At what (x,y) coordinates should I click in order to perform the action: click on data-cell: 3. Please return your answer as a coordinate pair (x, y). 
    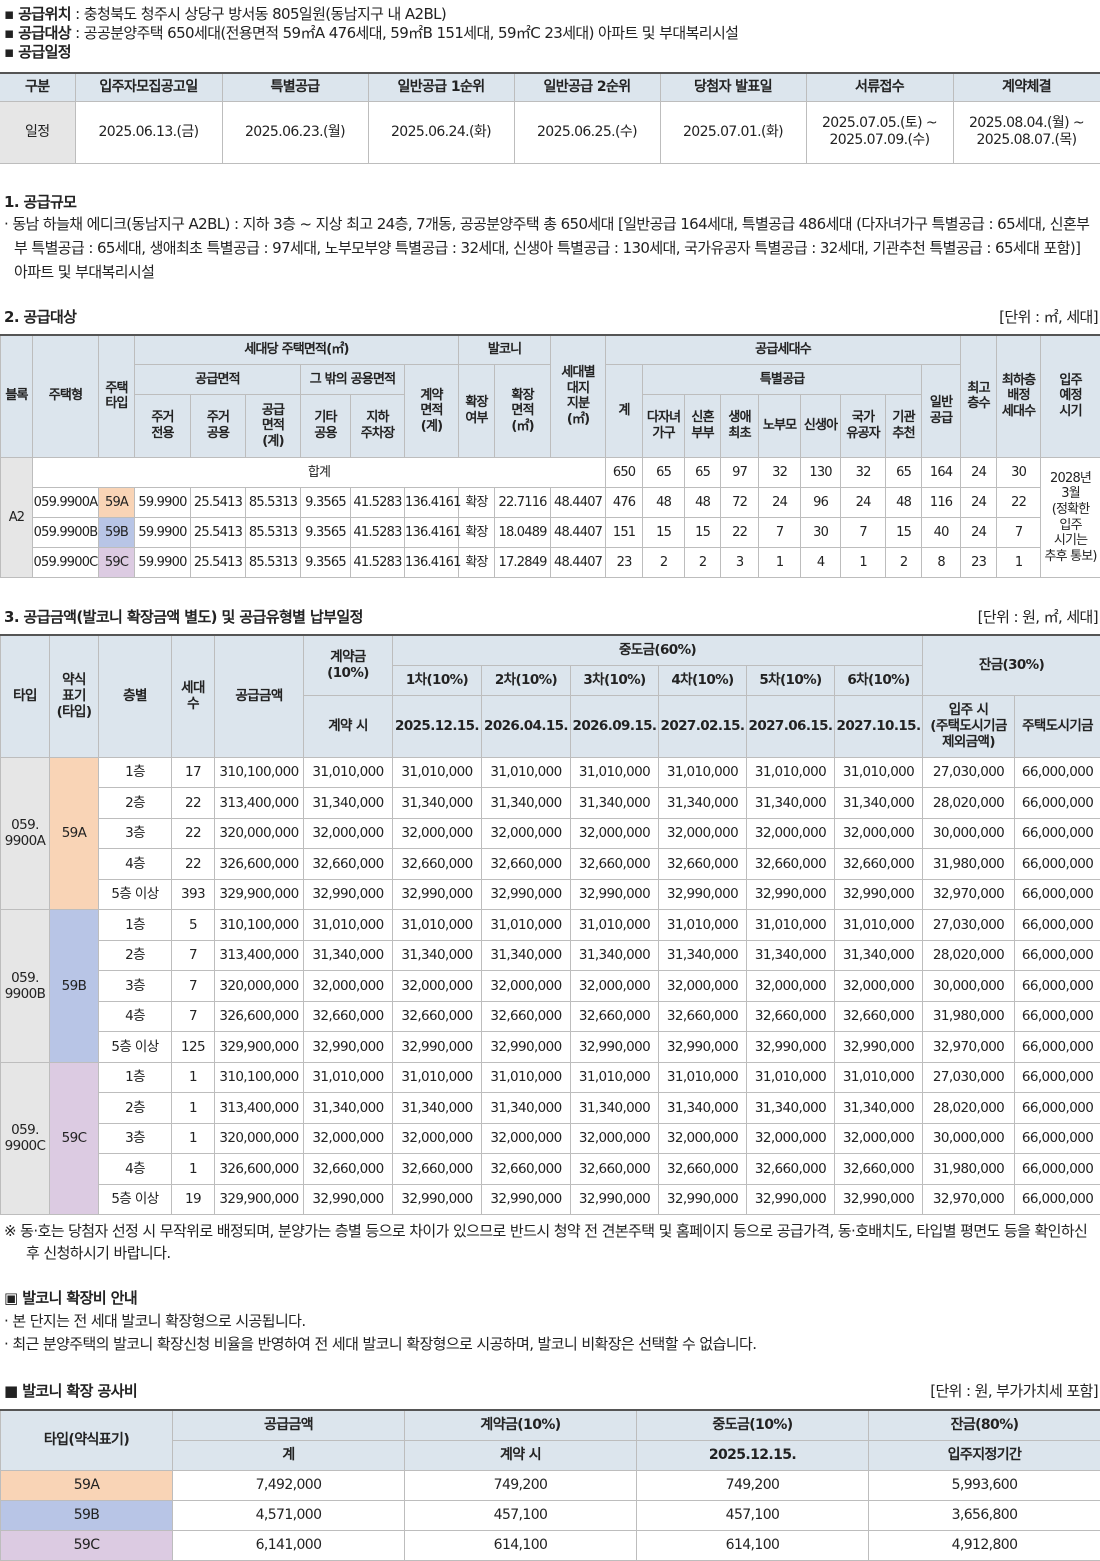
    Looking at the image, I should click on (740, 563).